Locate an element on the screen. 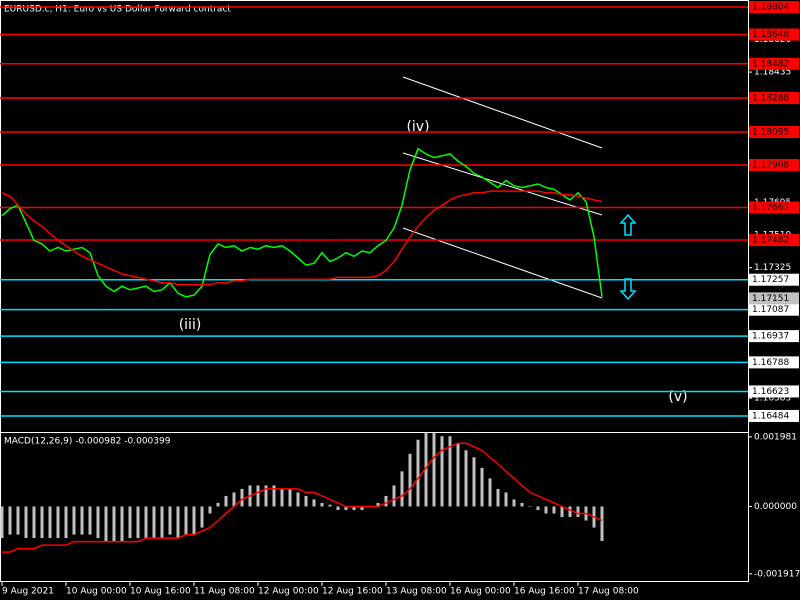  price-label-box is located at coordinates (774, 298).